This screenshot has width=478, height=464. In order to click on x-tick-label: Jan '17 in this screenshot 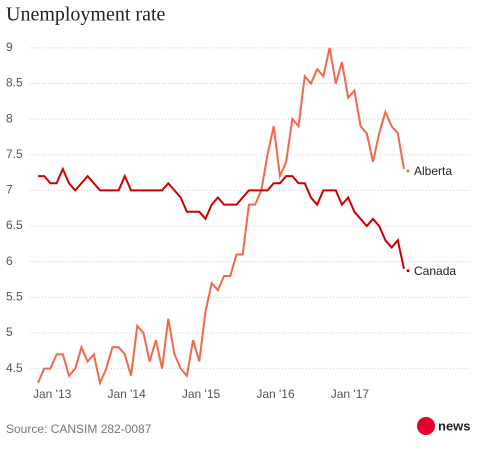, I will do `click(350, 394)`.